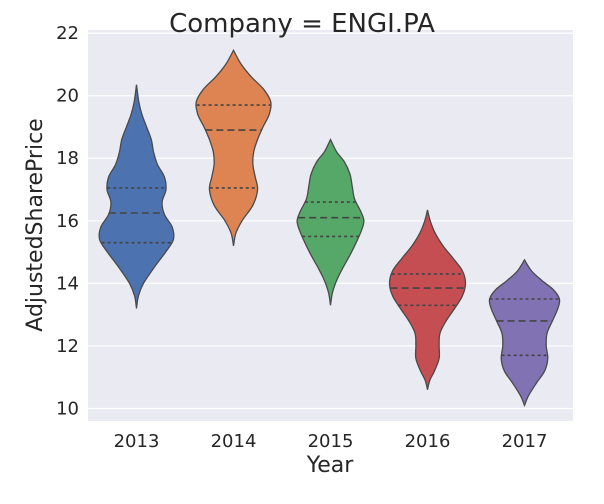  I want to click on x-tick-label: 2013, so click(137, 441).